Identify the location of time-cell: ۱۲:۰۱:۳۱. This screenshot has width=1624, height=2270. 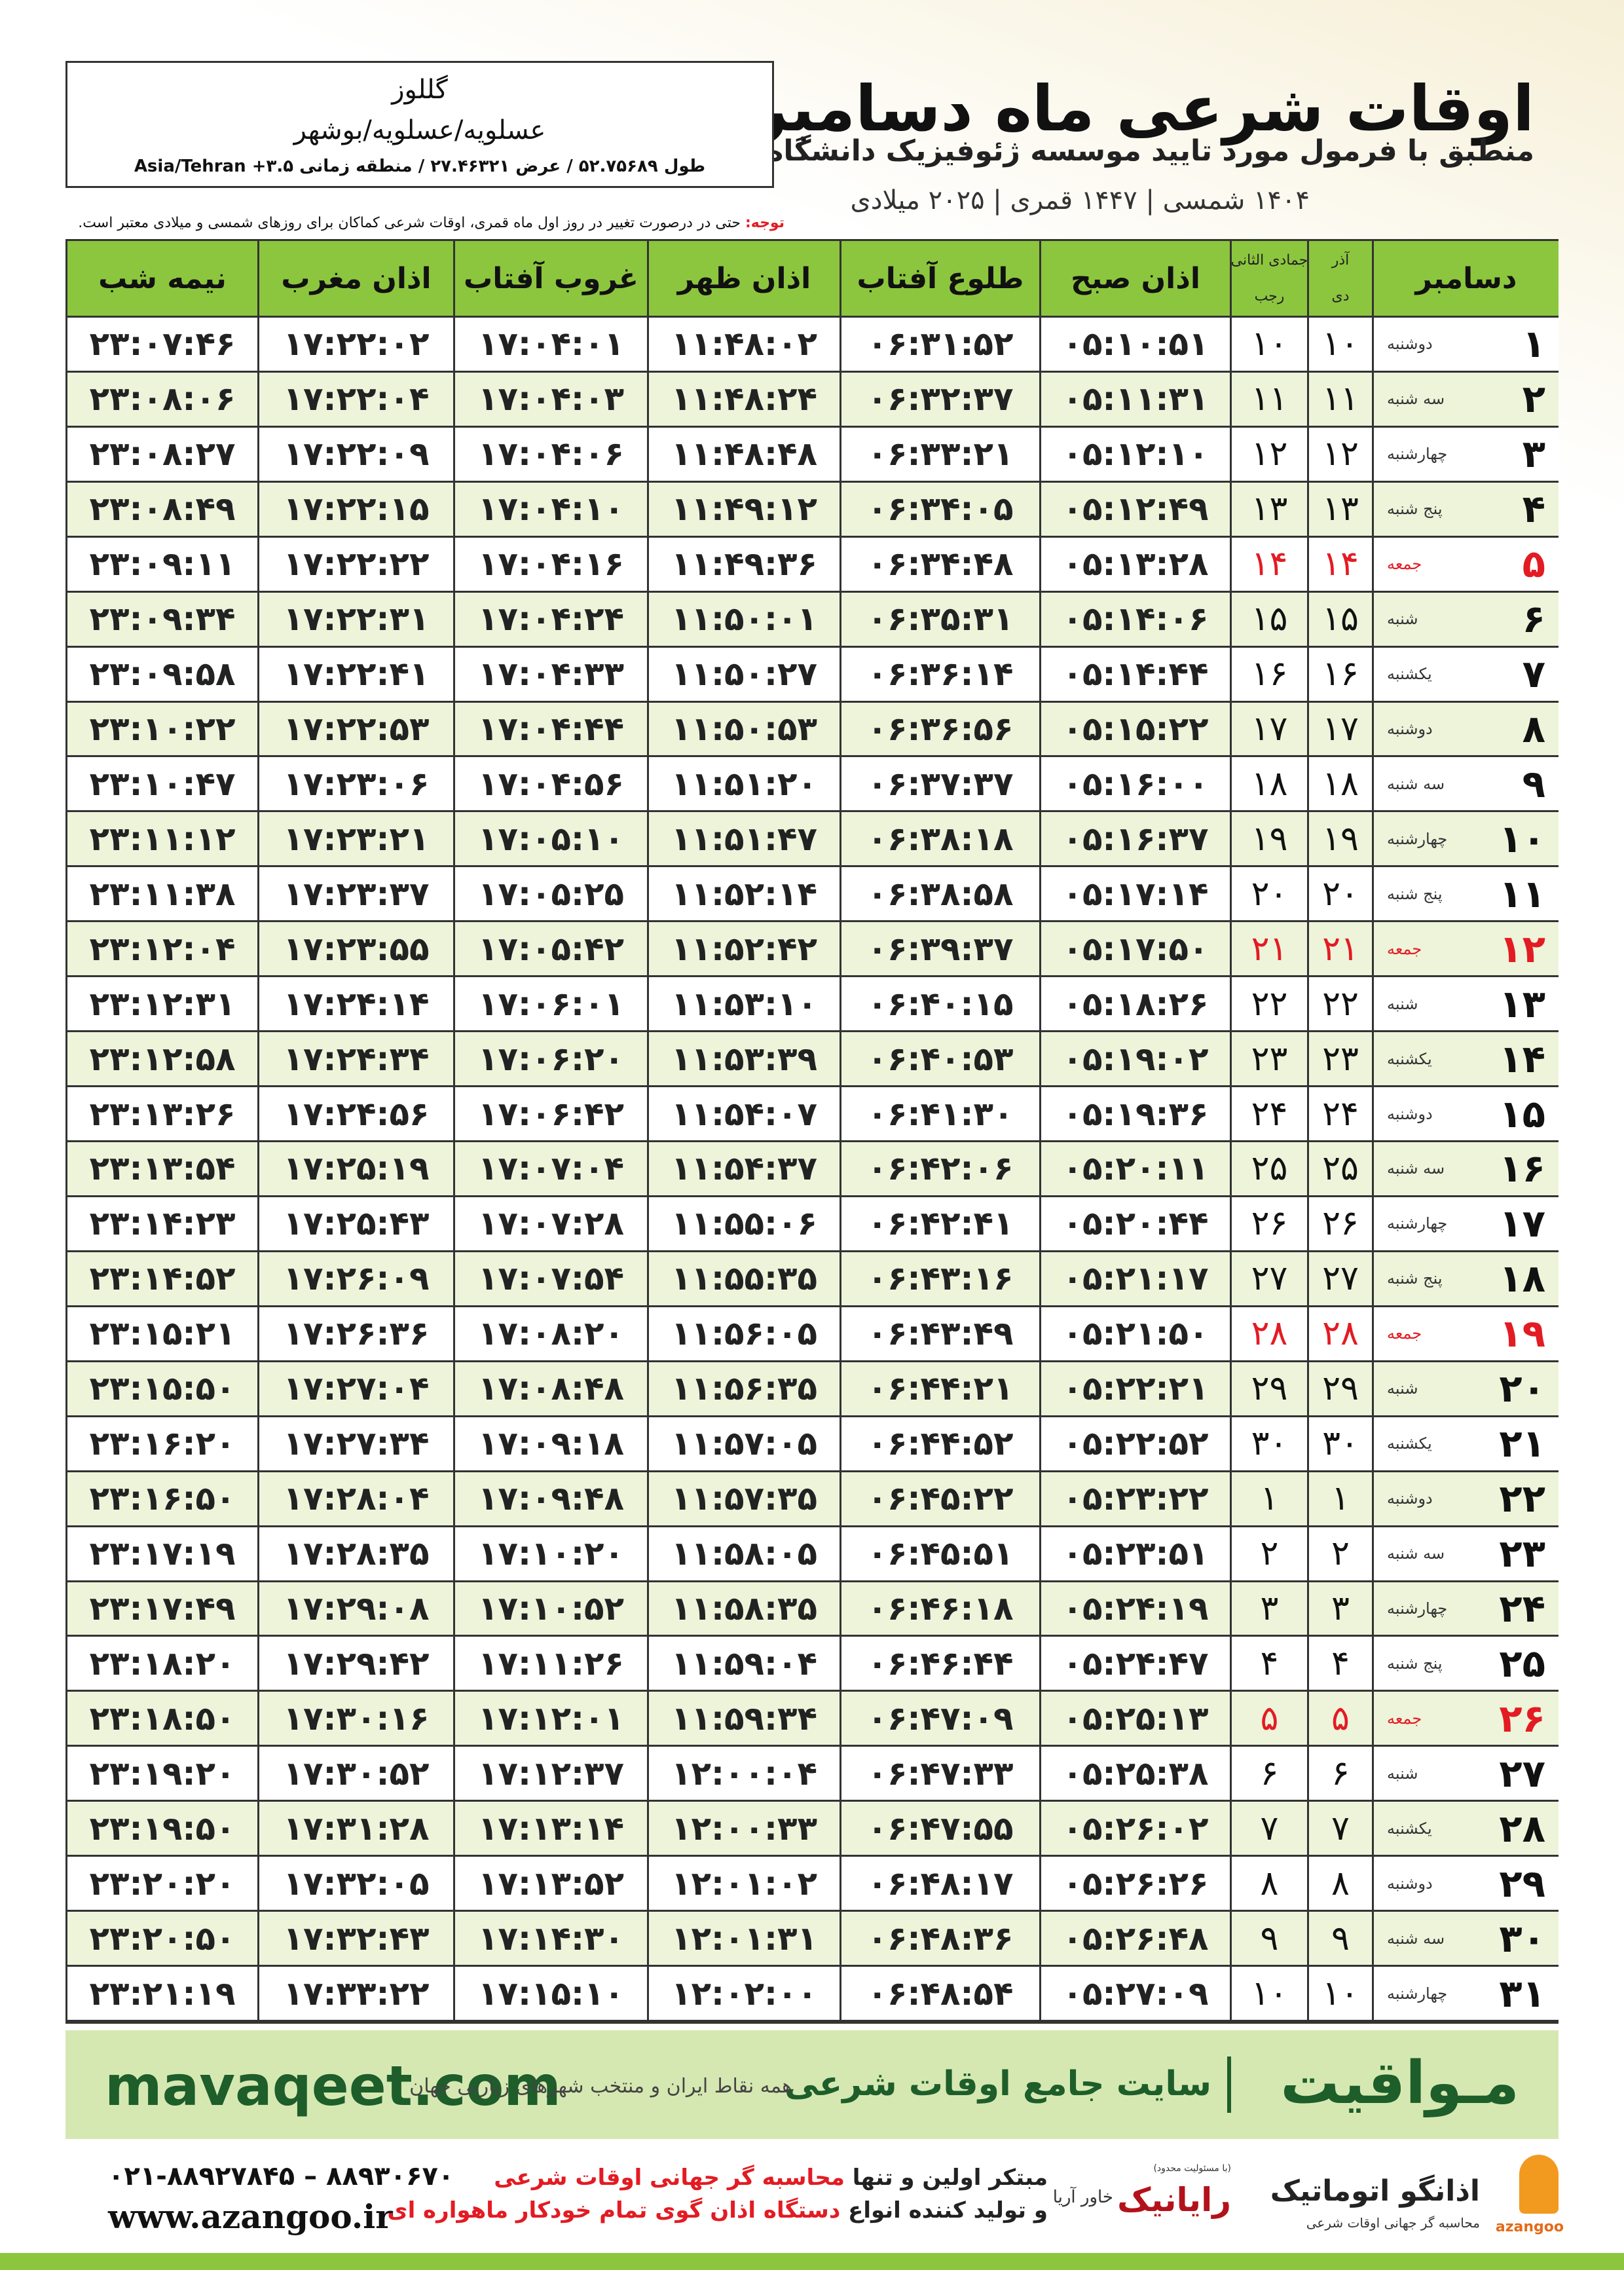
(743, 1939).